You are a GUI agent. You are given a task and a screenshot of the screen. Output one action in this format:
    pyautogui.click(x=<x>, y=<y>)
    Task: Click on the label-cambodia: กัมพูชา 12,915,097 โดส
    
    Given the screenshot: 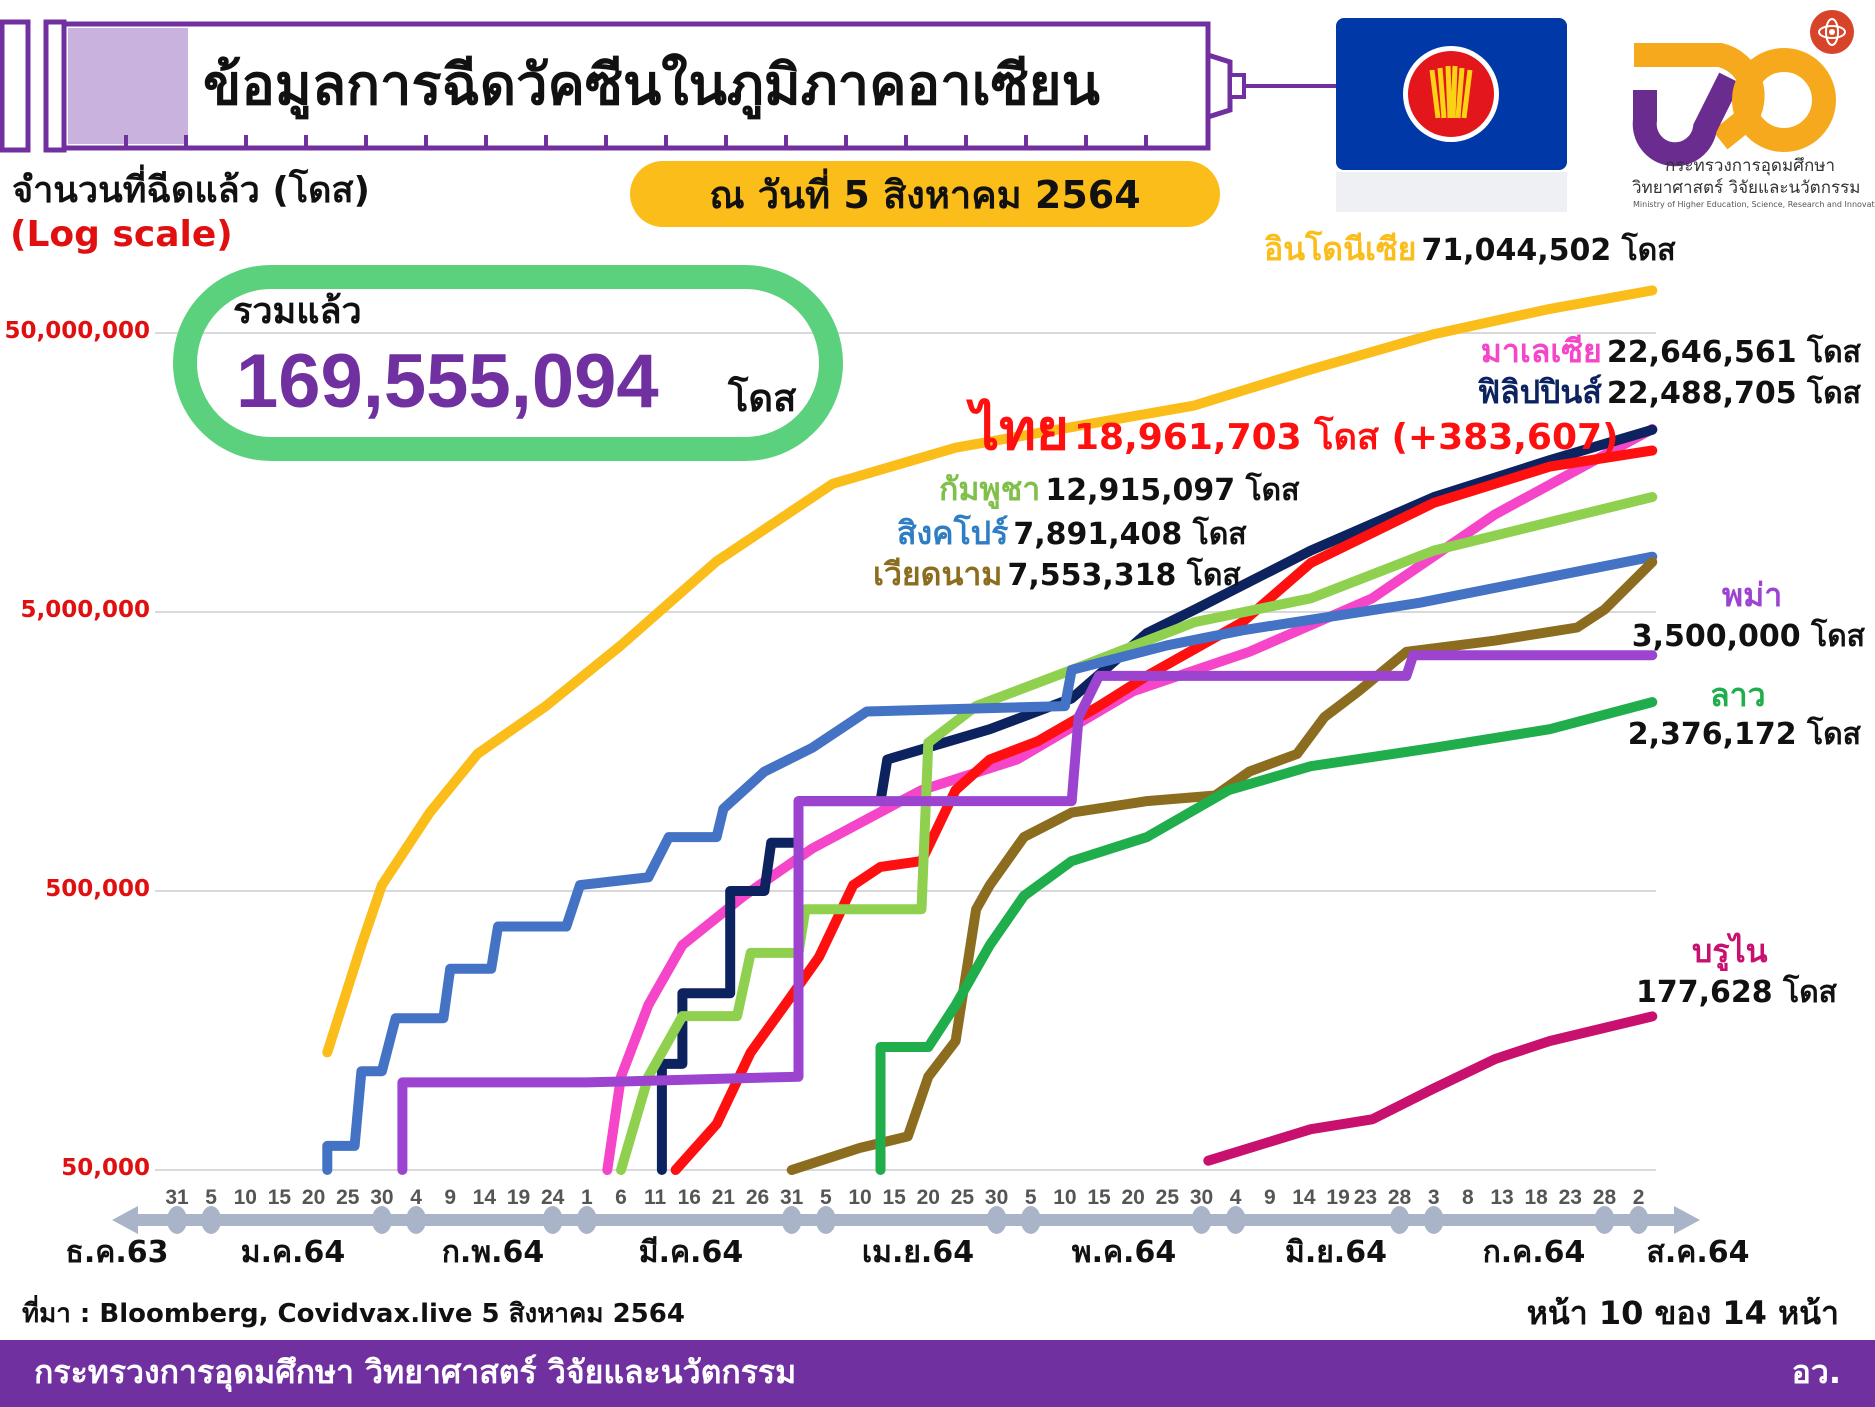 What is the action you would take?
    pyautogui.click(x=1119, y=489)
    